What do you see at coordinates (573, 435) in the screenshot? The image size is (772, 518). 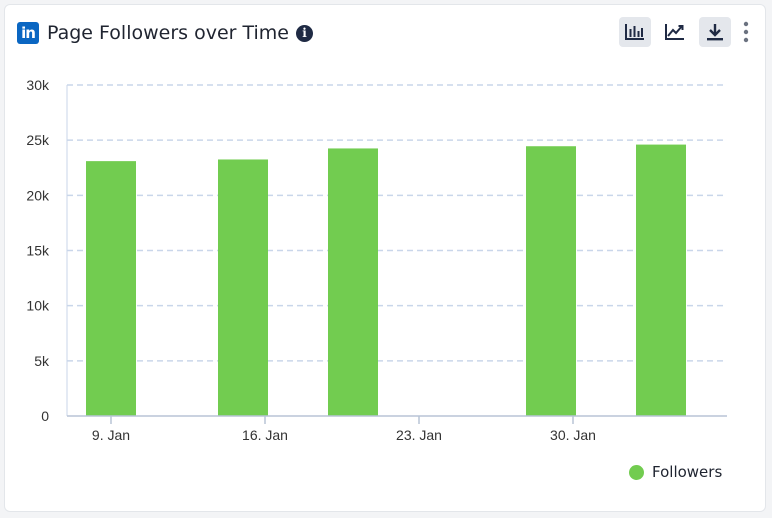 I see `x-tick-label: 30. Jan` at bounding box center [573, 435].